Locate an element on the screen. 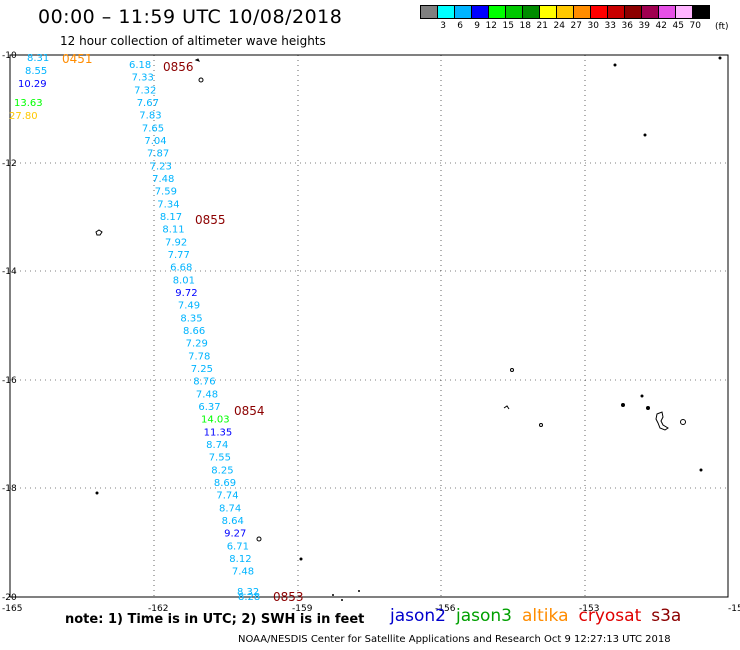 The height and width of the screenshot is (650, 740). wave-height-label: 8.55 is located at coordinates (36, 71).